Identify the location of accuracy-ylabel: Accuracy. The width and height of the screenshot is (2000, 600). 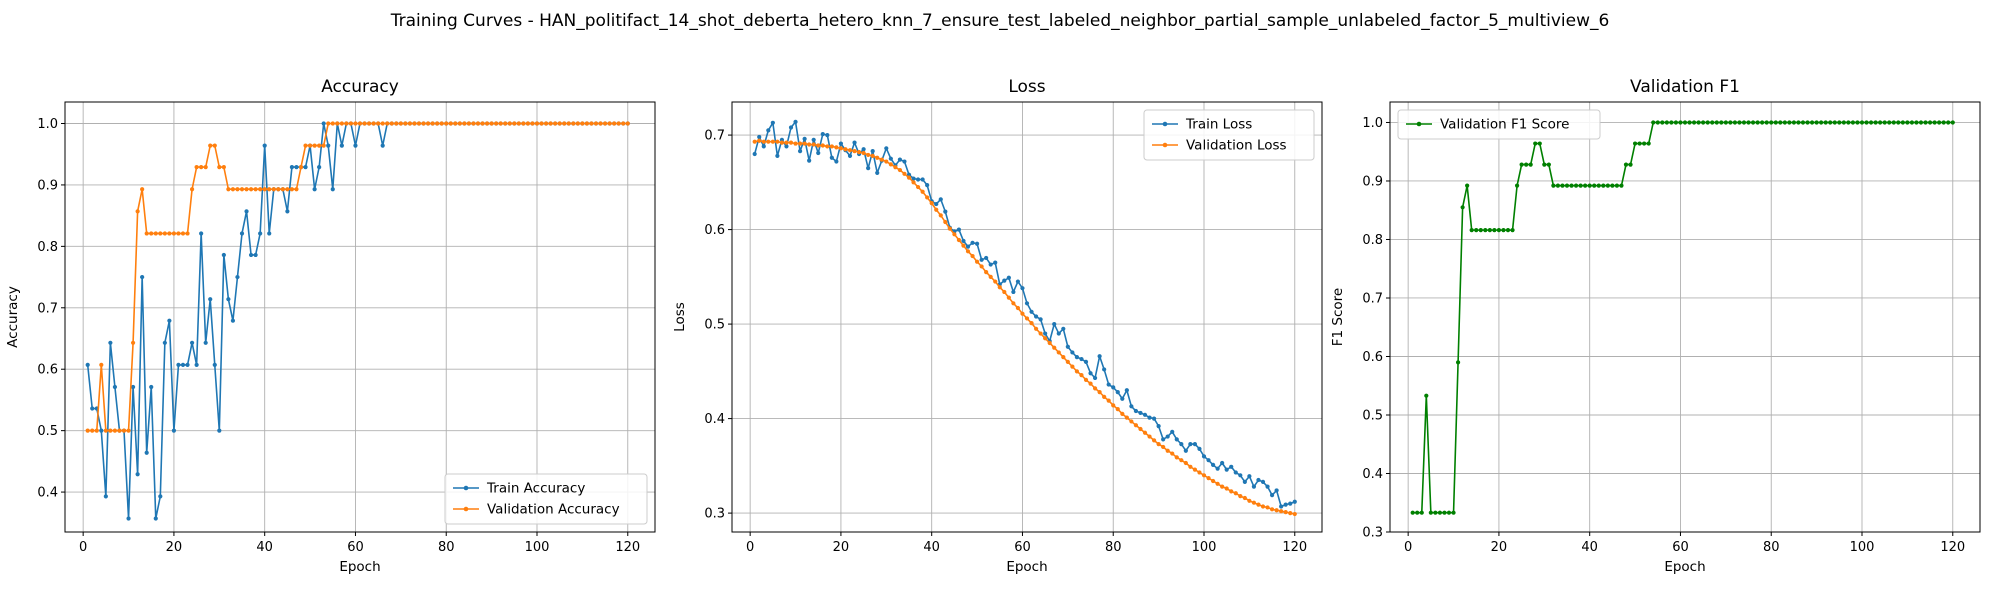
(13, 317).